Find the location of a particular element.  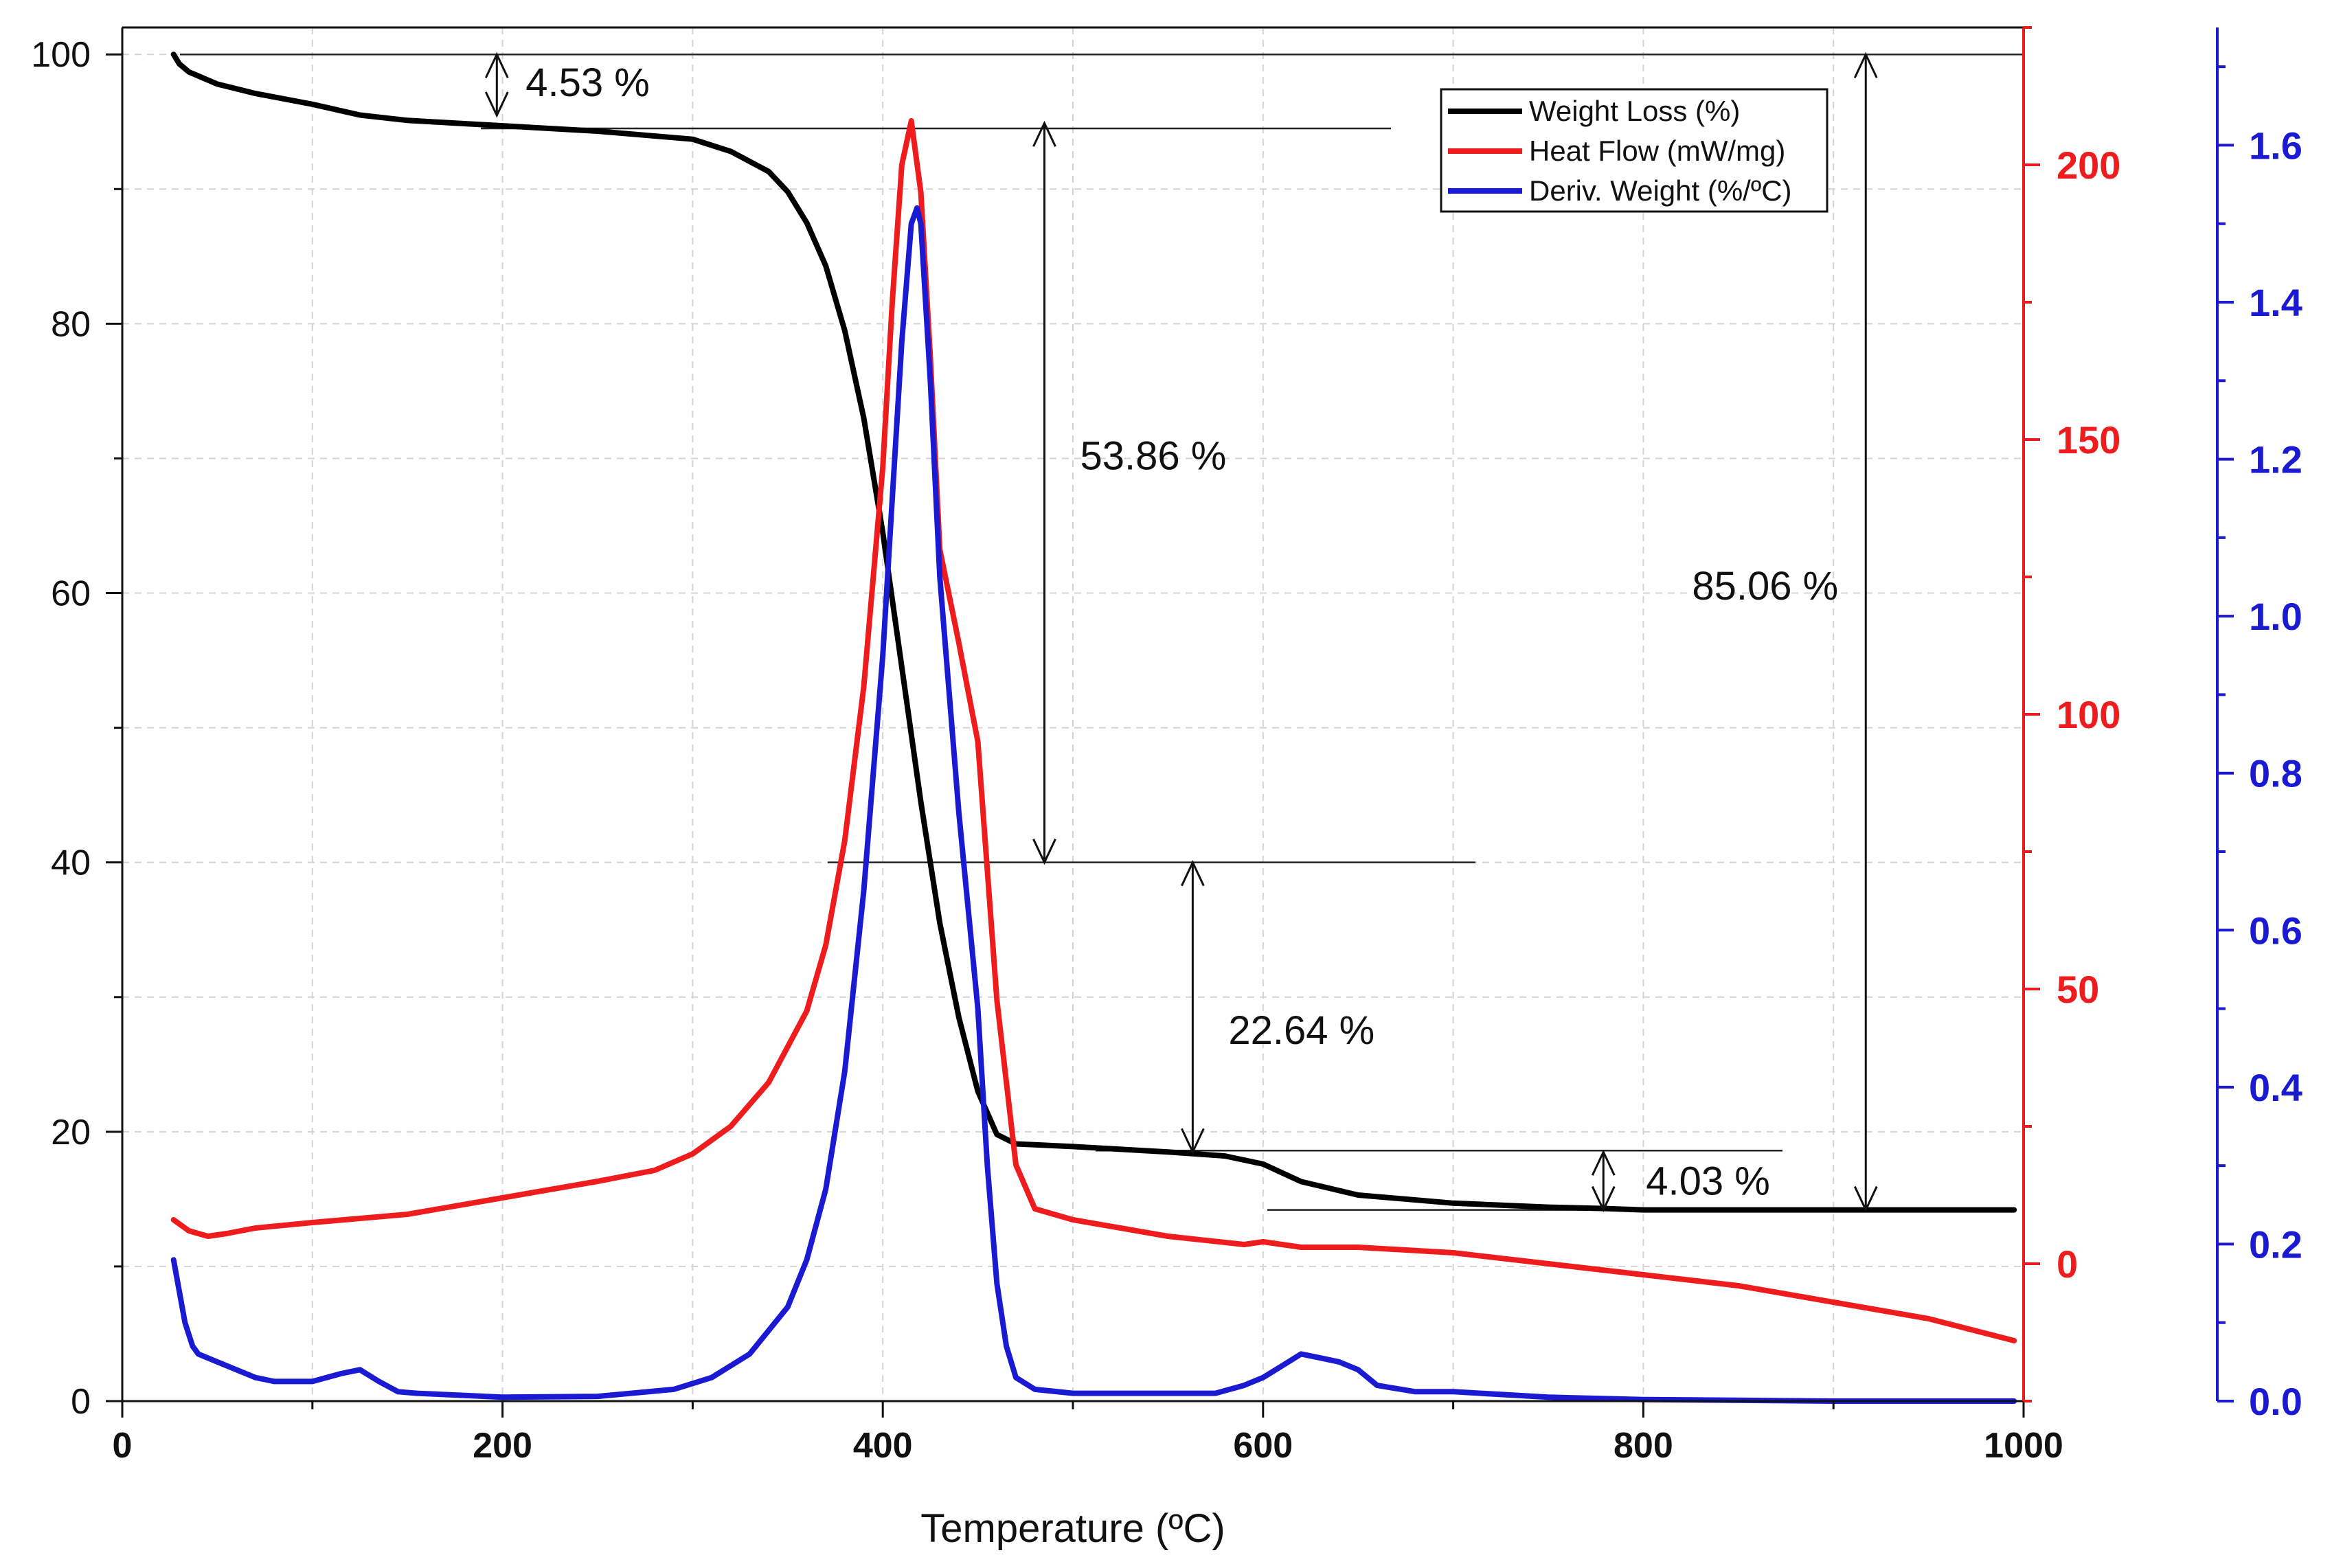

red-tick-label: 100 is located at coordinates (2088, 714).